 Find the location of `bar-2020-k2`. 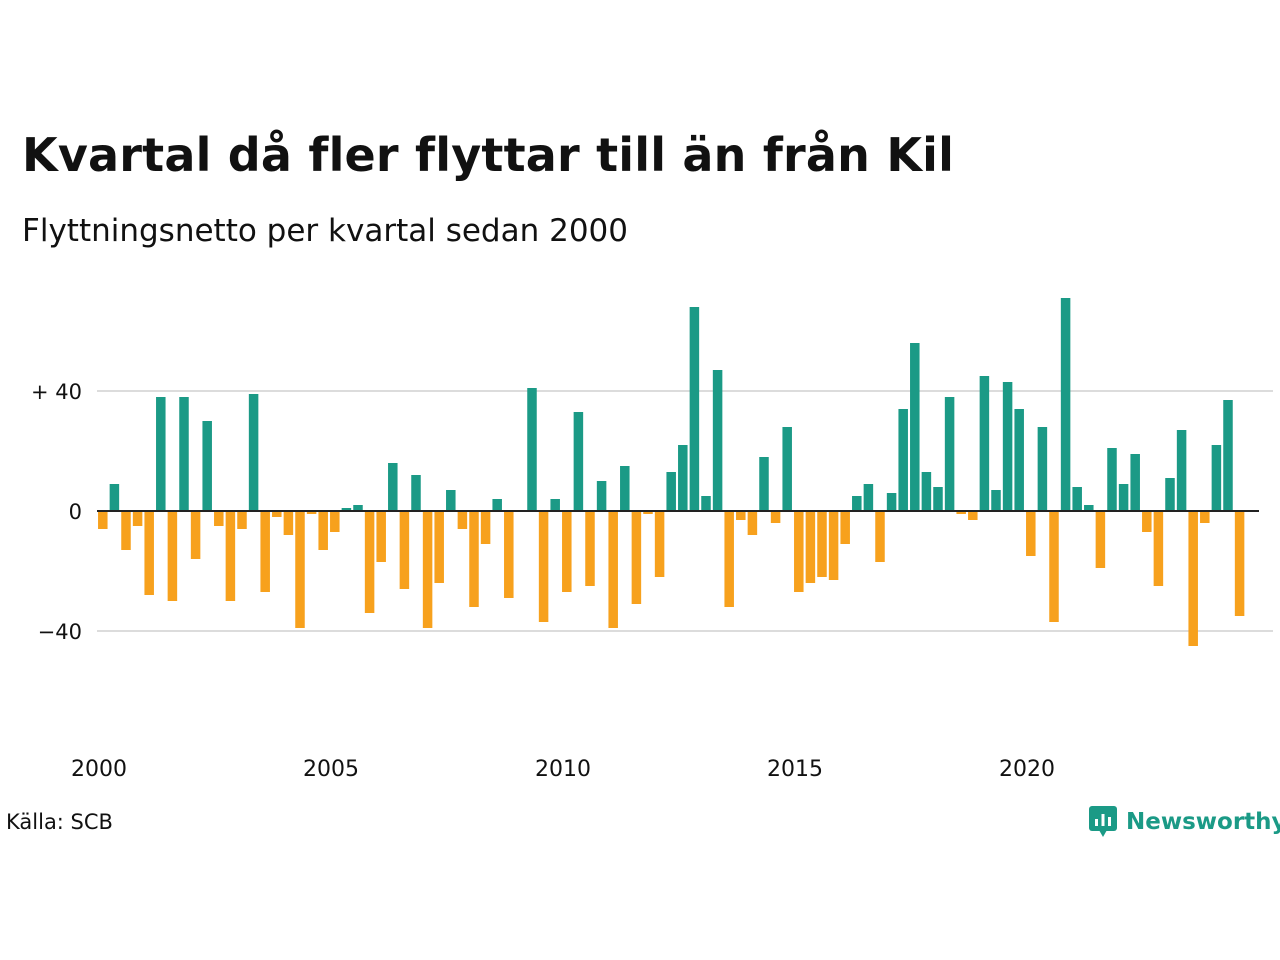

bar-2020-k2 is located at coordinates (1042, 469).